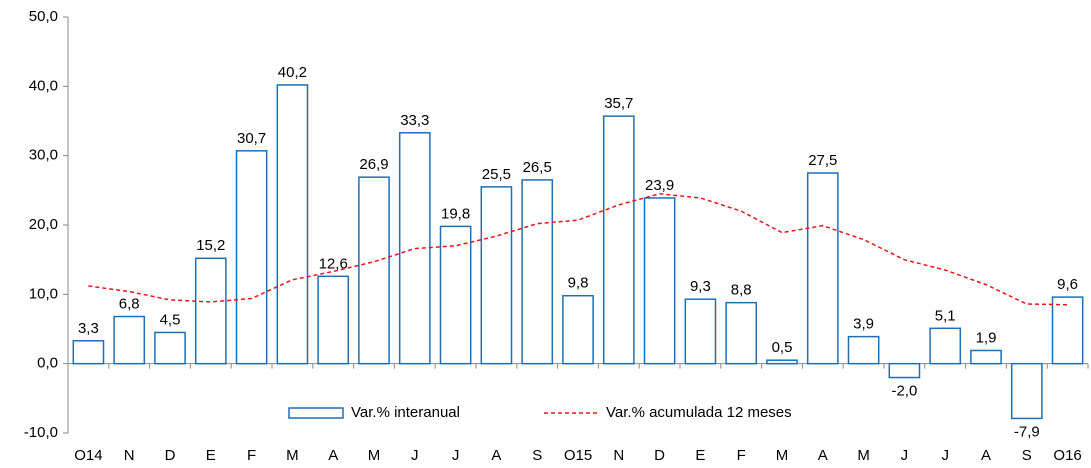  Describe the element at coordinates (782, 347) in the screenshot. I see `data-label: 0,5` at that location.